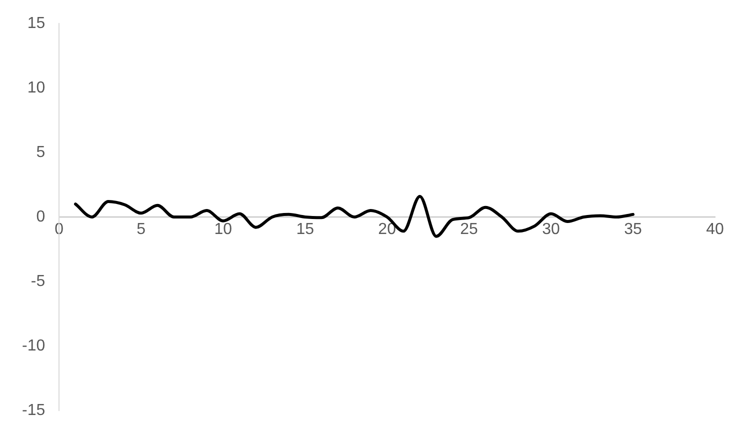  What do you see at coordinates (41, 217) in the screenshot?
I see `y-tick-label: 0` at bounding box center [41, 217].